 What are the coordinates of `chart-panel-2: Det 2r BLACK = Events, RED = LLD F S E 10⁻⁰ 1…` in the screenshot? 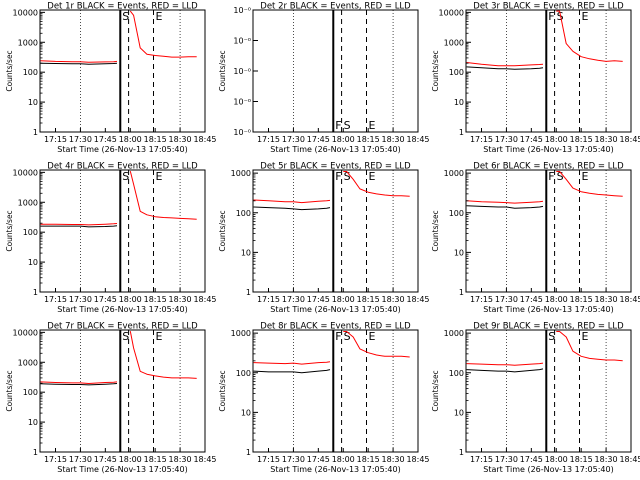 It's located at (324, 78).